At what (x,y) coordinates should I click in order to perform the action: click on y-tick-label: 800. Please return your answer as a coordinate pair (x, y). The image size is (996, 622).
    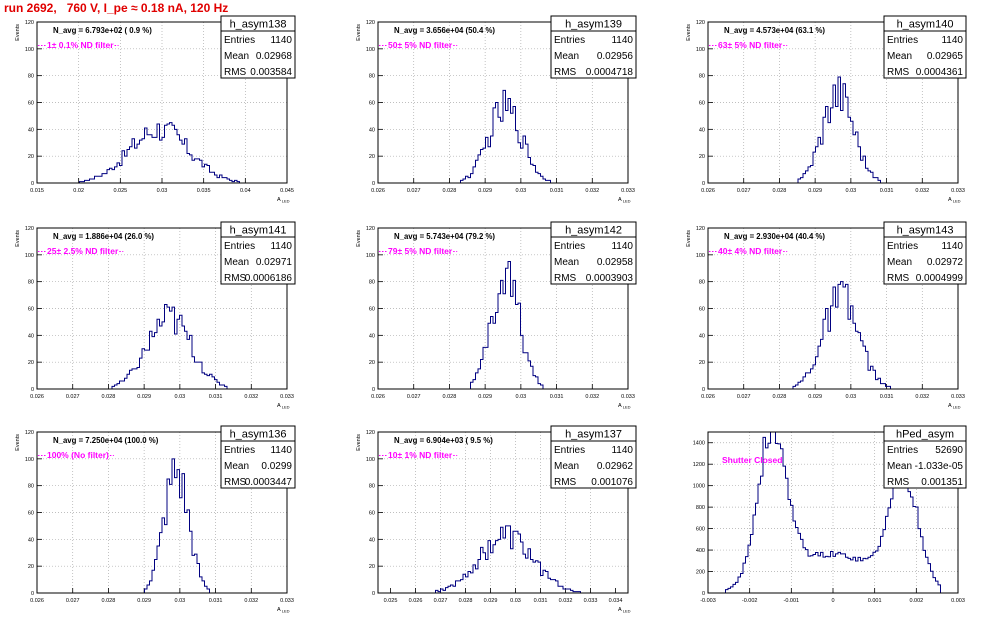
    Looking at the image, I should click on (700, 508).